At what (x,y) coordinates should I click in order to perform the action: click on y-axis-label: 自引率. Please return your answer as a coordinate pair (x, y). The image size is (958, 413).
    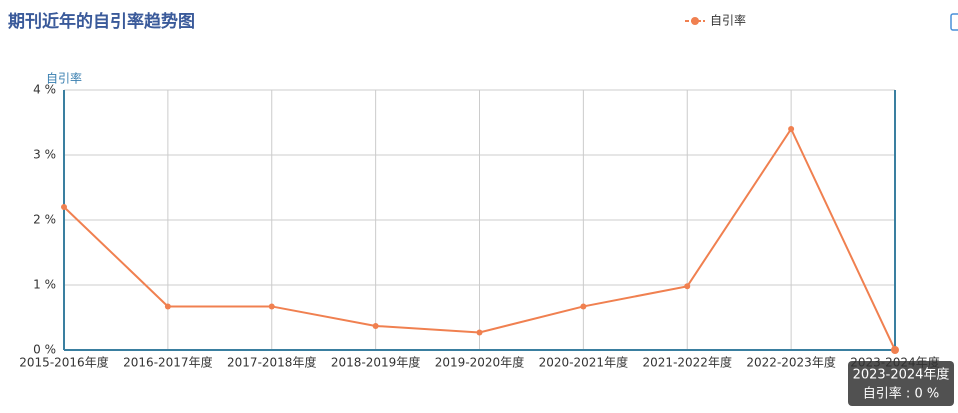
    Looking at the image, I should click on (64, 78).